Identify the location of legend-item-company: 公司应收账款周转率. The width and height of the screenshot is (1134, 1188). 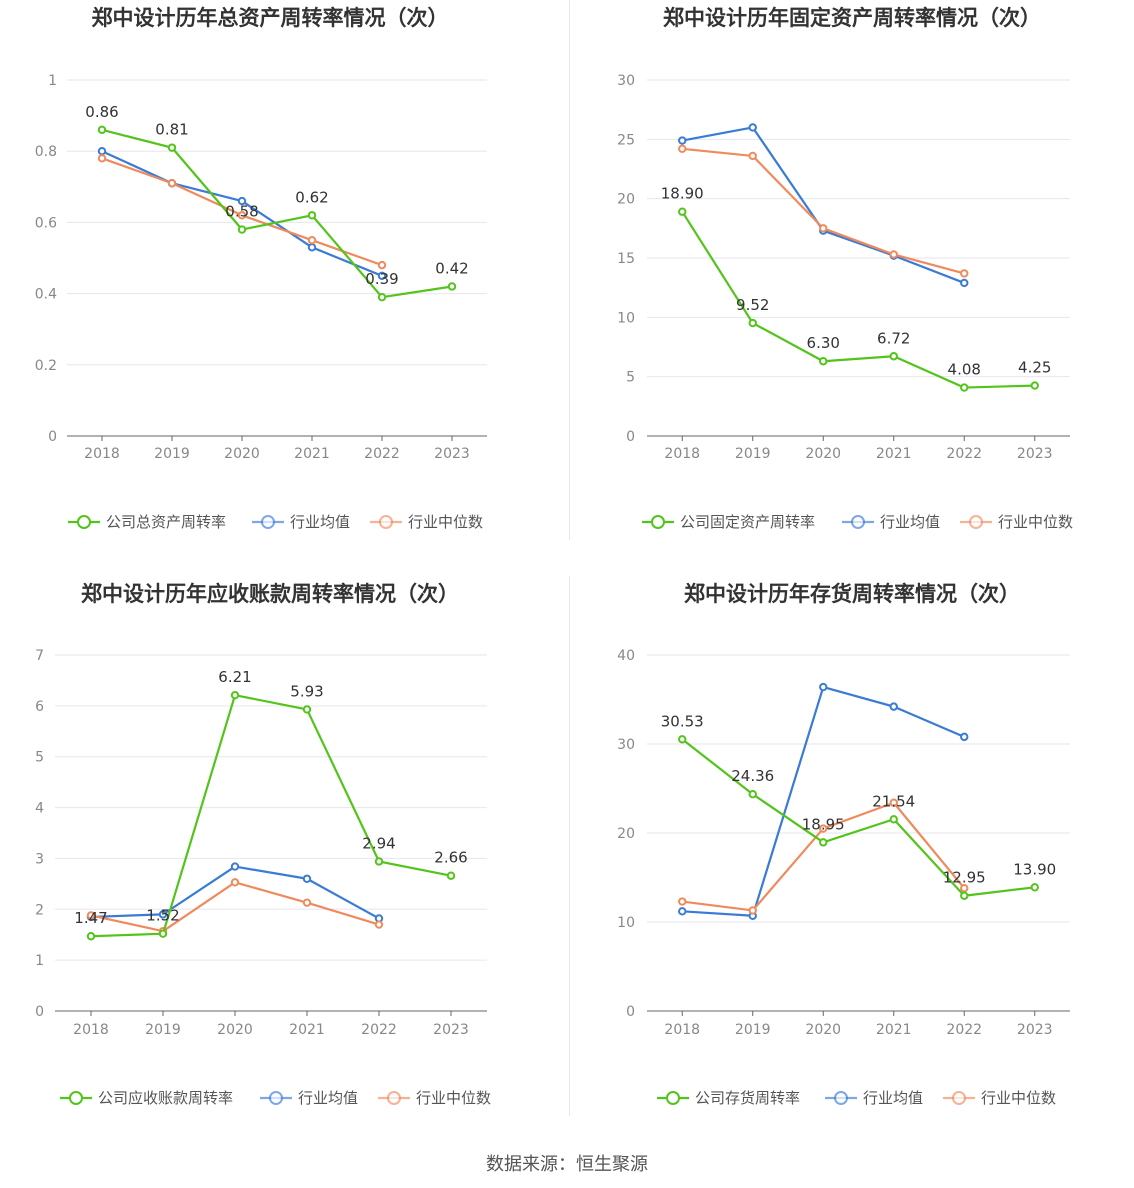
(146, 1098).